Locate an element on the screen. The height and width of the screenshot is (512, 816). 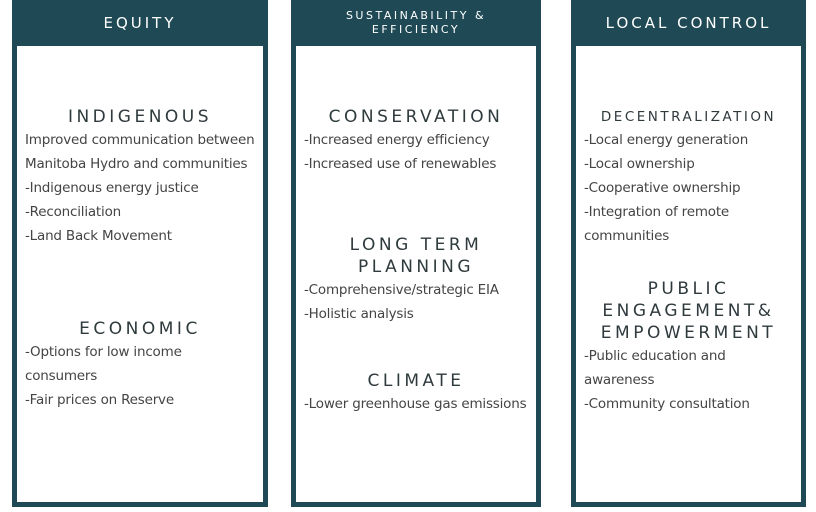
bullet-item: -Community consultation is located at coordinates (667, 404).